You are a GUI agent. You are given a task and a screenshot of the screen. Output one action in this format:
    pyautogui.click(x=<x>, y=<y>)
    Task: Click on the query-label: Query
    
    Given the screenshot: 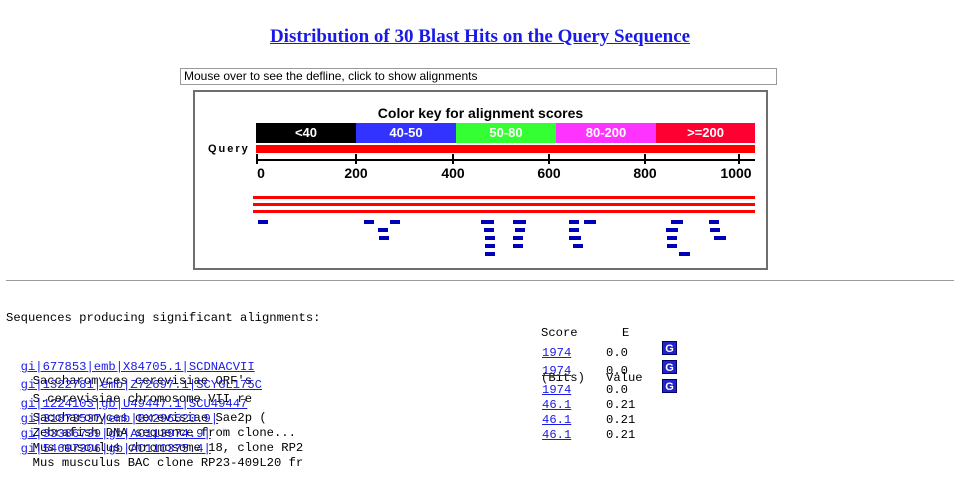 What is the action you would take?
    pyautogui.click(x=229, y=149)
    